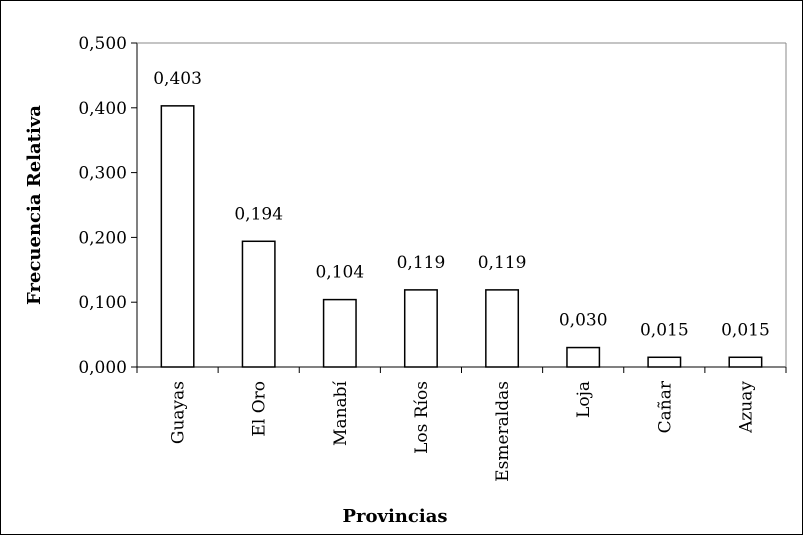  What do you see at coordinates (177, 79) in the screenshot?
I see `value-label: 0,403` at bounding box center [177, 79].